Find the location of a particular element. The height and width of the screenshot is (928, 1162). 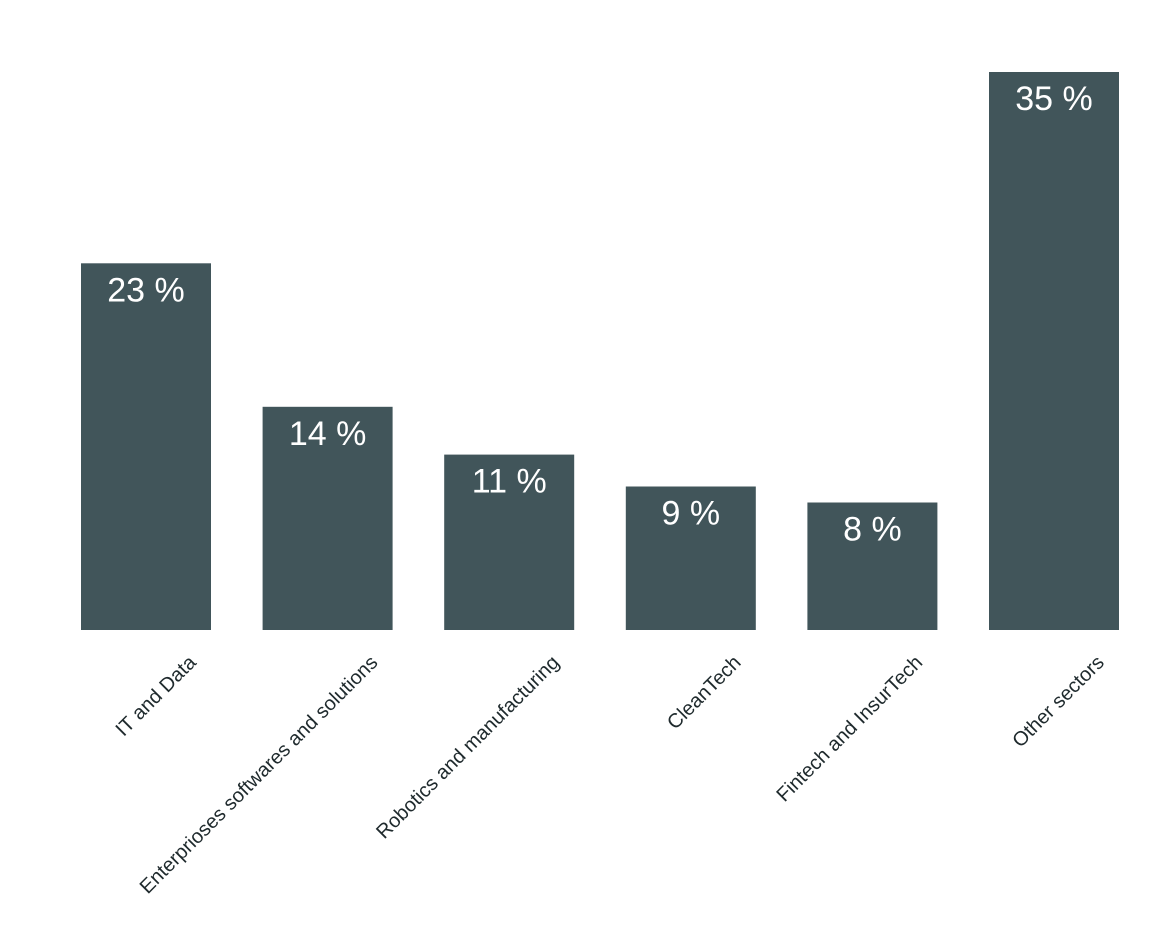

bar-value-label-3: 9 % is located at coordinates (691, 514).